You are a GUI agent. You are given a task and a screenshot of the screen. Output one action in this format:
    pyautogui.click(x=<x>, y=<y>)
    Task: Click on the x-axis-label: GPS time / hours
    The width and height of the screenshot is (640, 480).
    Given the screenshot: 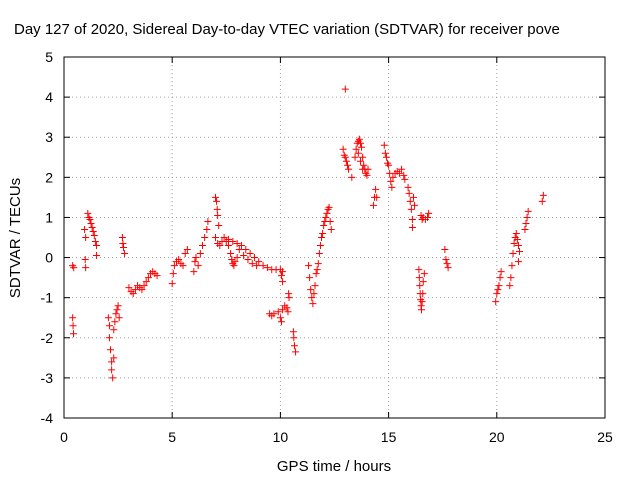 What is the action you would take?
    pyautogui.click(x=334, y=466)
    